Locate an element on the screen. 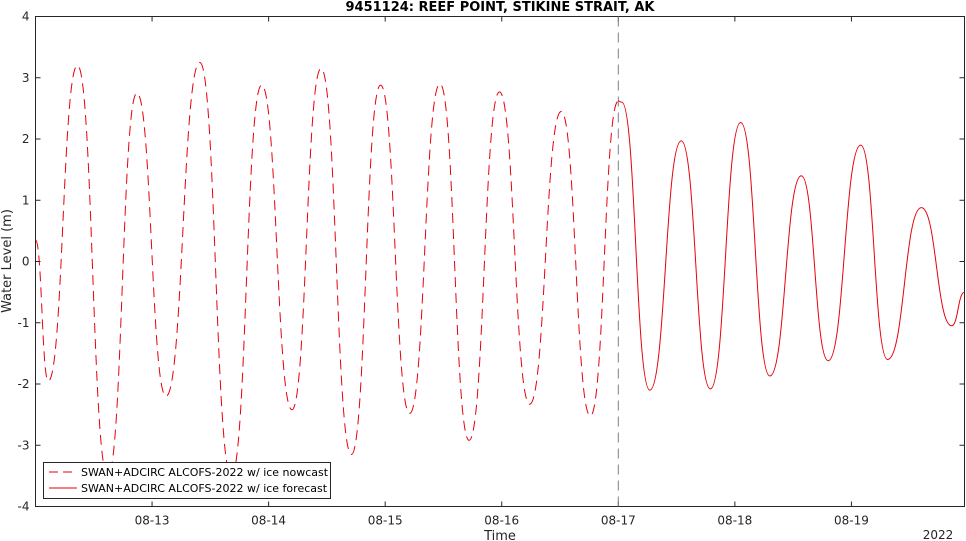 The height and width of the screenshot is (541, 966). legend-box is located at coordinates (187, 480).